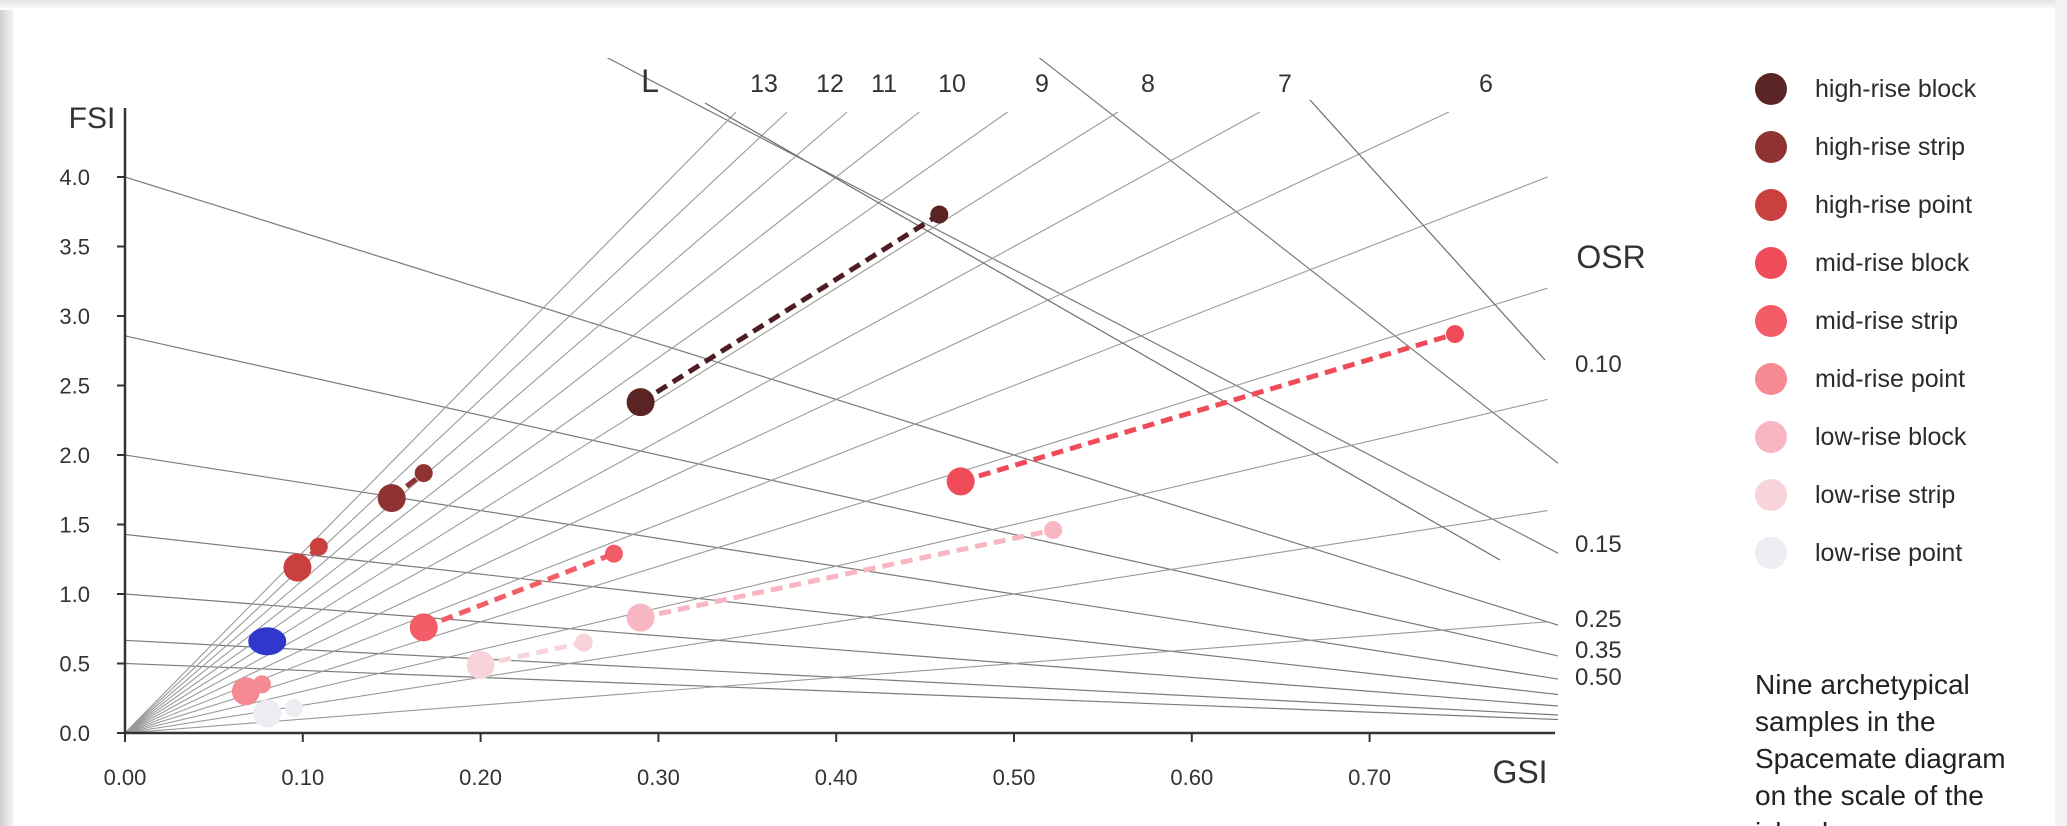 This screenshot has width=2067, height=826. What do you see at coordinates (74, 386) in the screenshot?
I see `y-tick-label-5: 2.5` at bounding box center [74, 386].